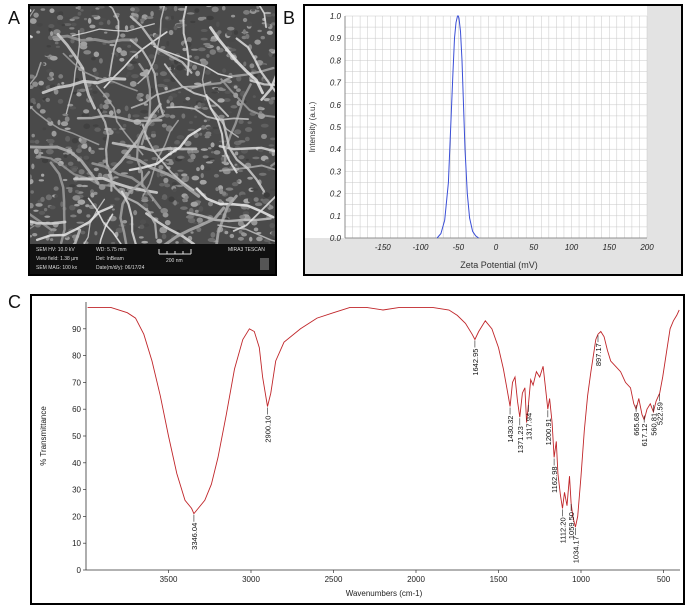 This screenshot has height=608, width=685. Describe the element at coordinates (57, 259) in the screenshot. I see `sem-view-text: View field: 1.38 µm` at that location.